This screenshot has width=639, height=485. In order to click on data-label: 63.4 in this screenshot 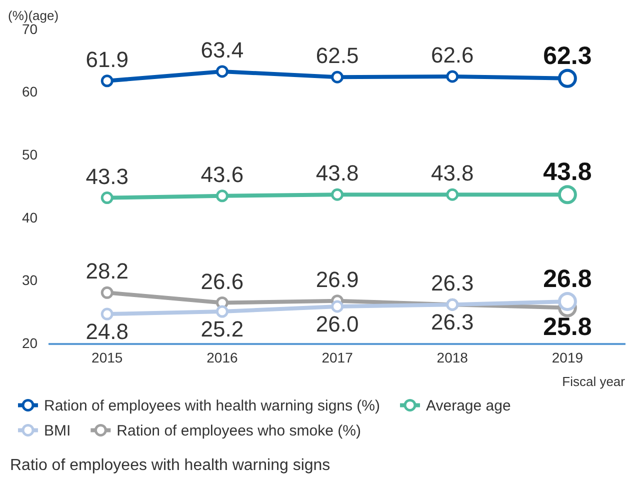, I will do `click(222, 50)`.